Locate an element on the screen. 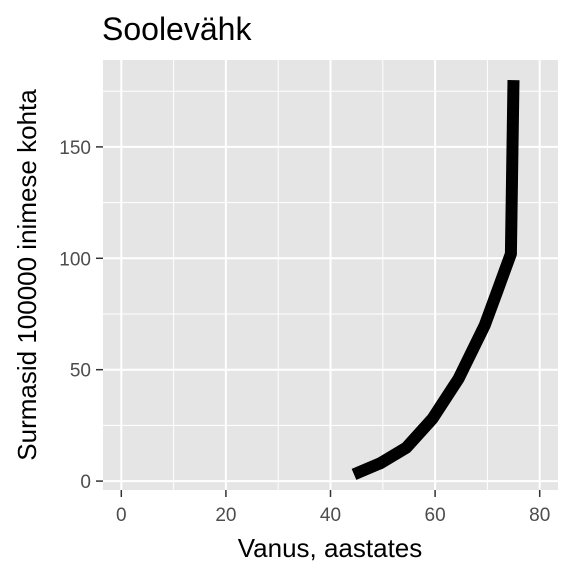  x-tick-label: 40 is located at coordinates (330, 515).